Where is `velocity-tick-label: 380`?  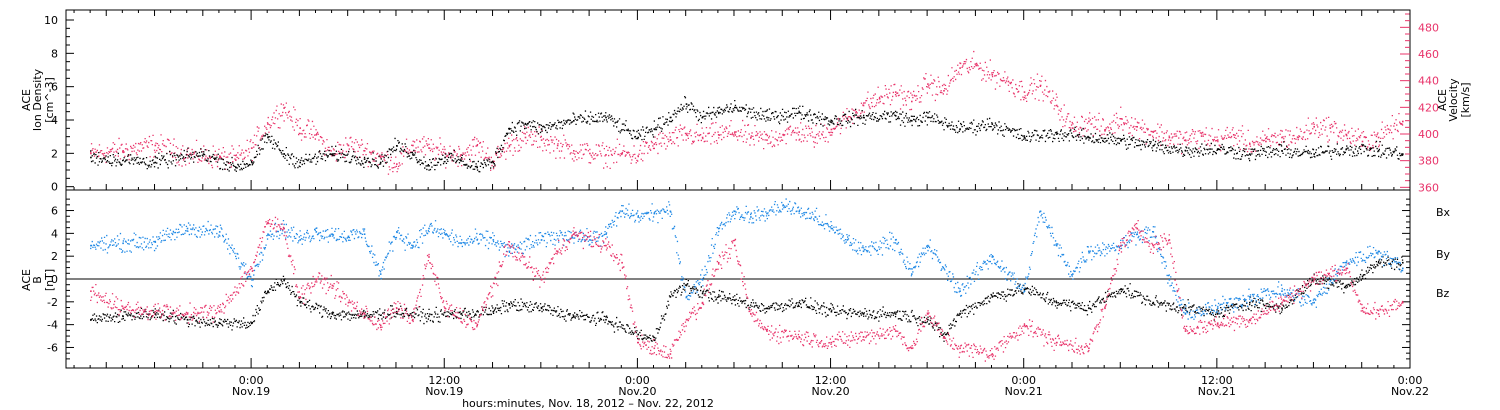 velocity-tick-label: 380 is located at coordinates (1428, 161).